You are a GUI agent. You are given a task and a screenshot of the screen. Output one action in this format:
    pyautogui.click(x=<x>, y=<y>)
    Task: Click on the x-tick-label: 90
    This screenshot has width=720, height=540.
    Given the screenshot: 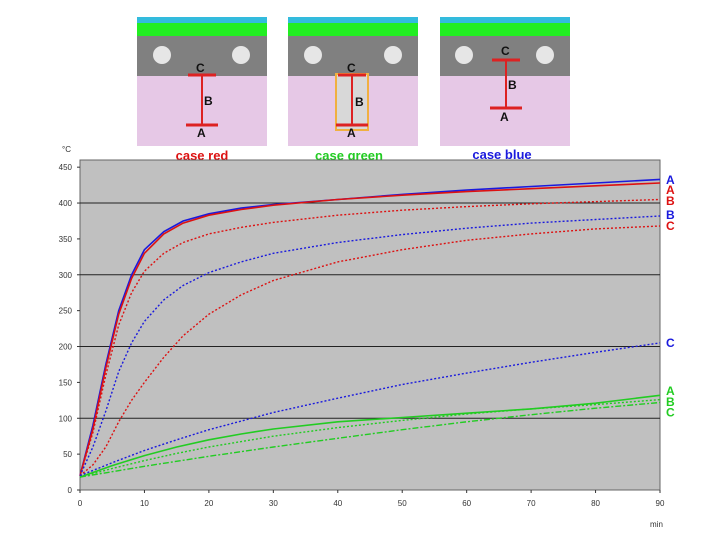 What is the action you would take?
    pyautogui.click(x=660, y=503)
    